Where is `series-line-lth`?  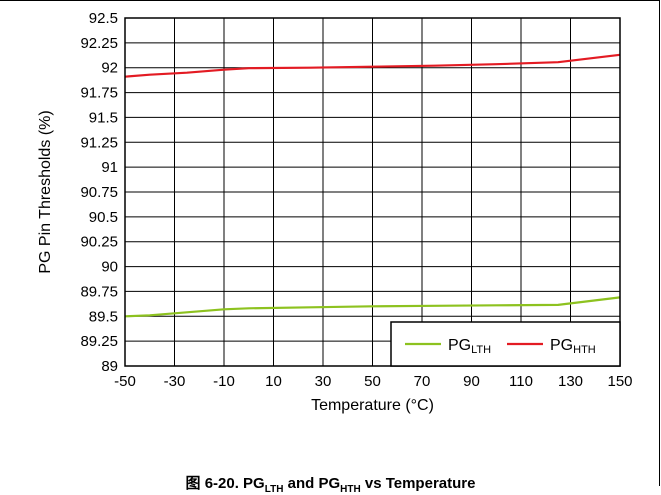
series-line-lth is located at coordinates (372, 307).